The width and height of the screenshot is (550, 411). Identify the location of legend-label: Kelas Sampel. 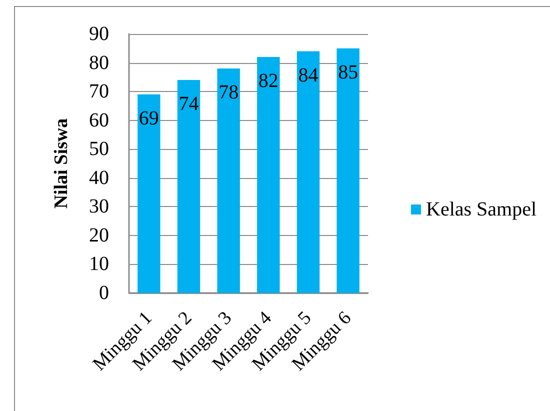
(481, 209).